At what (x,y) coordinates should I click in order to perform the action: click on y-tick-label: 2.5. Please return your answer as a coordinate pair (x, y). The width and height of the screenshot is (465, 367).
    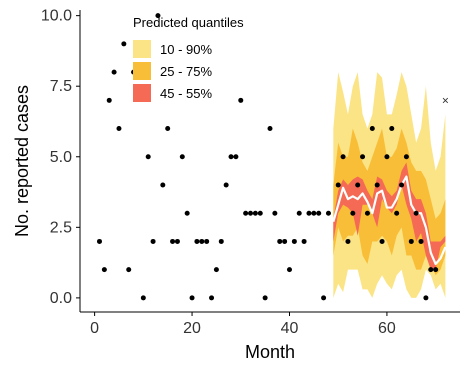
    Looking at the image, I should click on (61, 227).